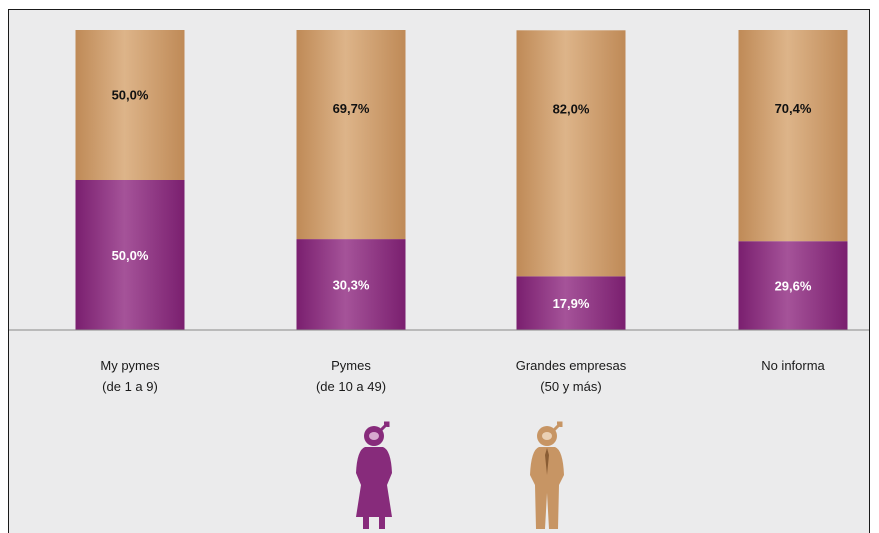 The width and height of the screenshot is (879, 533). I want to click on category-label-0: My pymes (de 1 a 9), so click(130, 376).